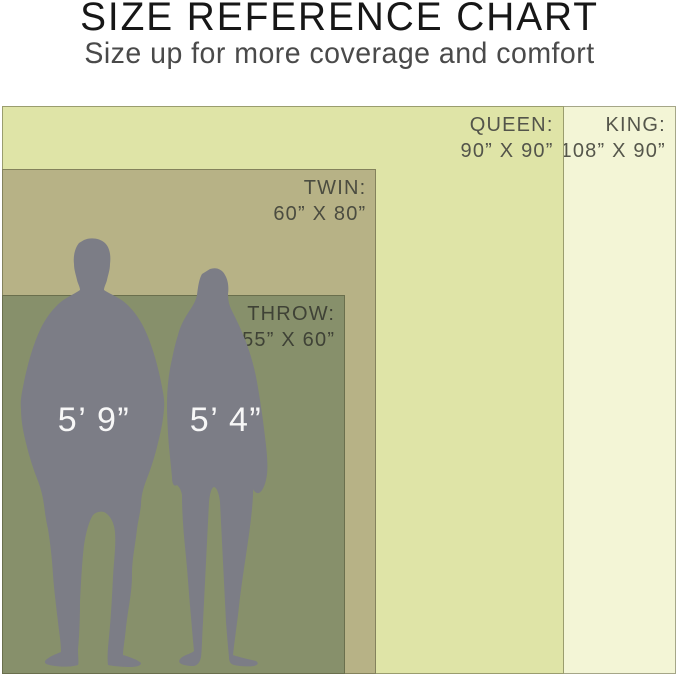  What do you see at coordinates (507, 150) in the screenshot?
I see `queen-dims: 90” X 90”` at bounding box center [507, 150].